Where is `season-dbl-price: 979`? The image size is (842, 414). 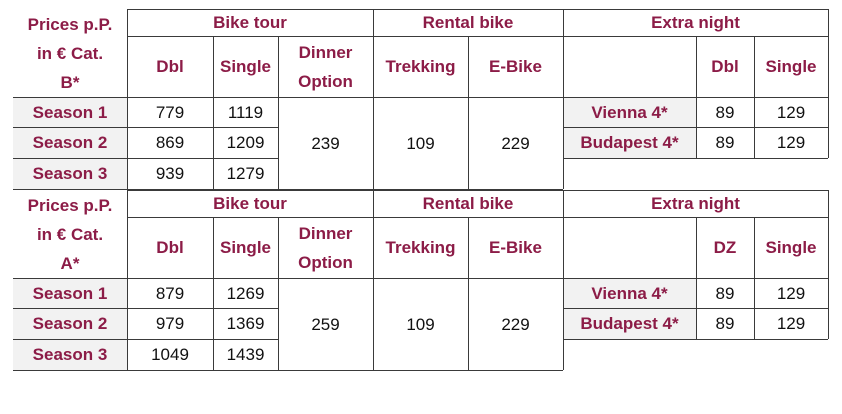
season-dbl-price: 979 is located at coordinates (170, 323).